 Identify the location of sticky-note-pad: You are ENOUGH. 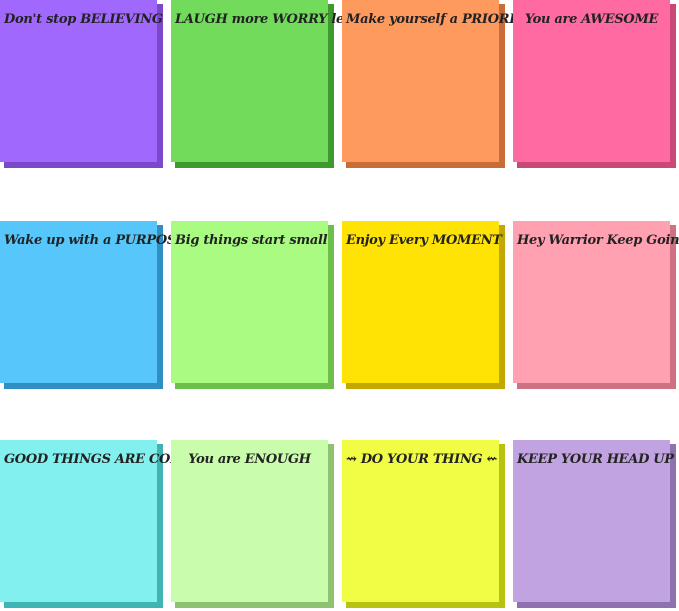
(252, 524).